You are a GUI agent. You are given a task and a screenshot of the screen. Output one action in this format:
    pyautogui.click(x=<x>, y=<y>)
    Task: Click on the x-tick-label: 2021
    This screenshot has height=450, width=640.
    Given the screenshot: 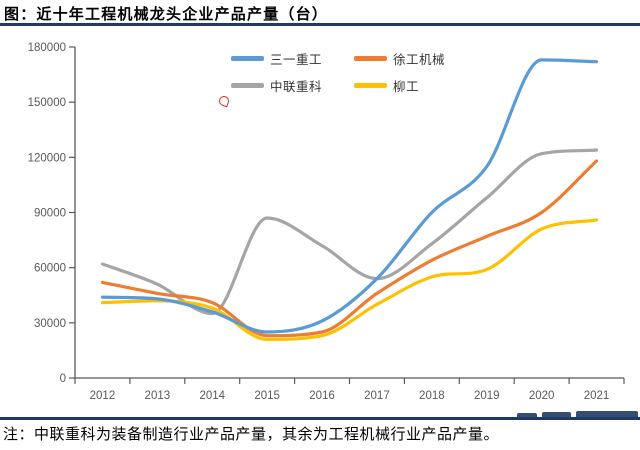 What is the action you would take?
    pyautogui.click(x=597, y=396)
    